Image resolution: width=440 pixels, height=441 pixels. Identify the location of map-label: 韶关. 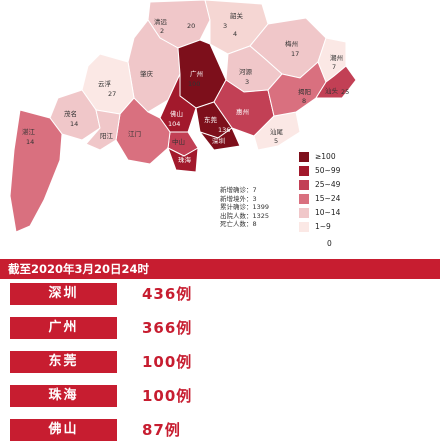
(236, 16).